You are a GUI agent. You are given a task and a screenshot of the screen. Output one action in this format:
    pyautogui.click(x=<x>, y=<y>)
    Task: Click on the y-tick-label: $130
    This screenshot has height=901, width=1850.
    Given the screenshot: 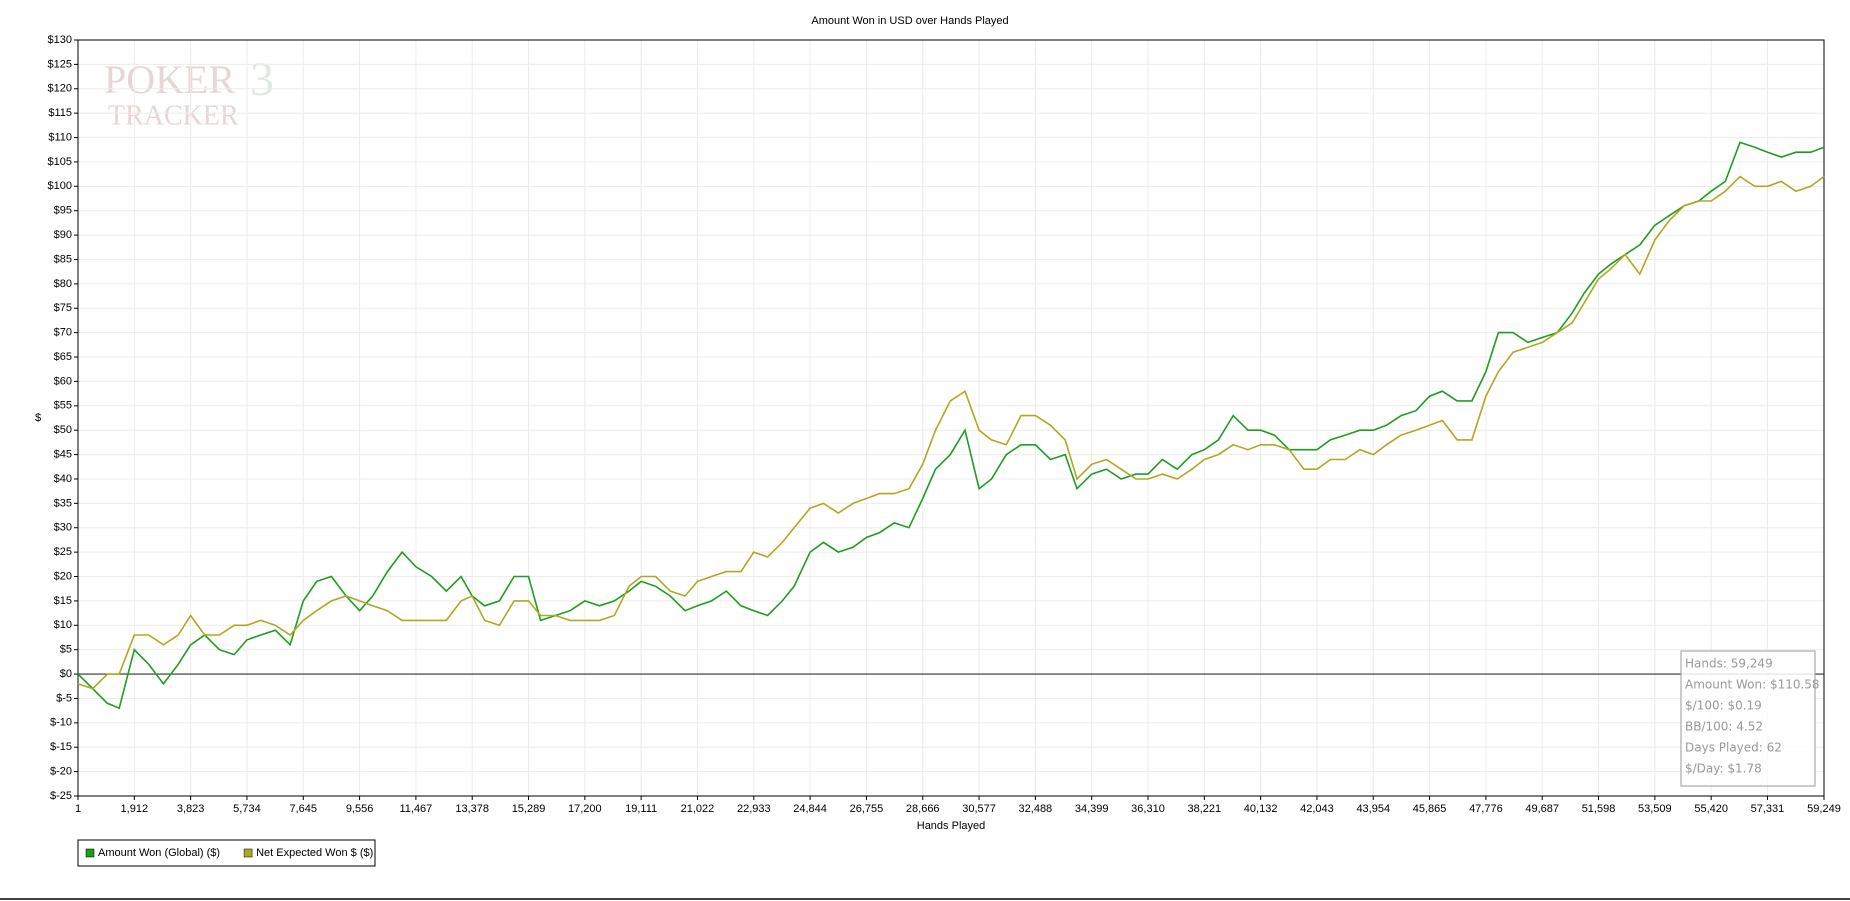 What is the action you would take?
    pyautogui.click(x=60, y=40)
    